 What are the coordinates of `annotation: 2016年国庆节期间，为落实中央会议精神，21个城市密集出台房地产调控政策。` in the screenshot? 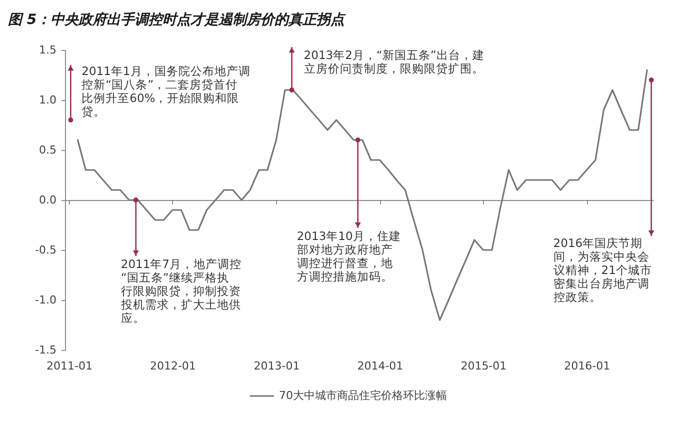 It's located at (602, 270).